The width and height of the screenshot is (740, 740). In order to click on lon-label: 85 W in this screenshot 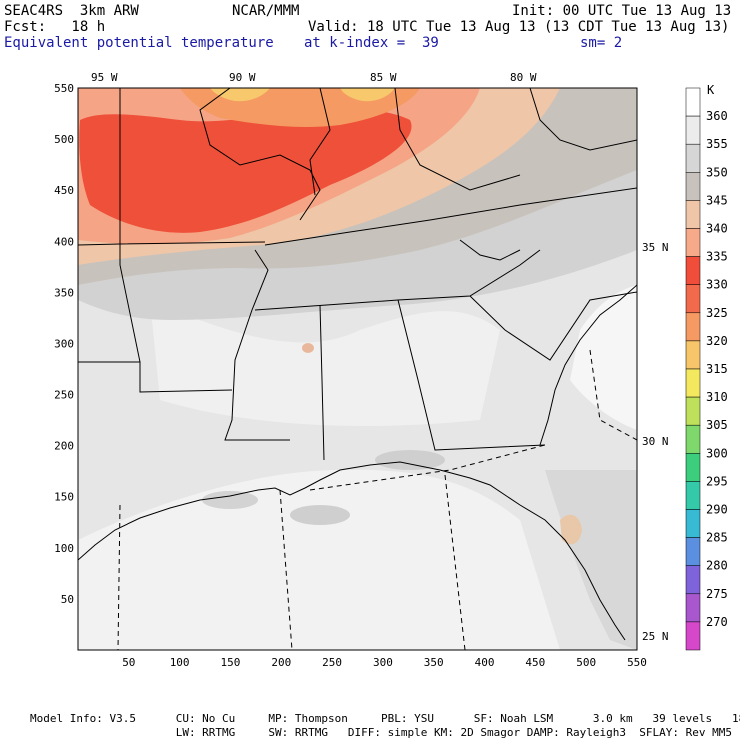, I will do `click(383, 77)`.